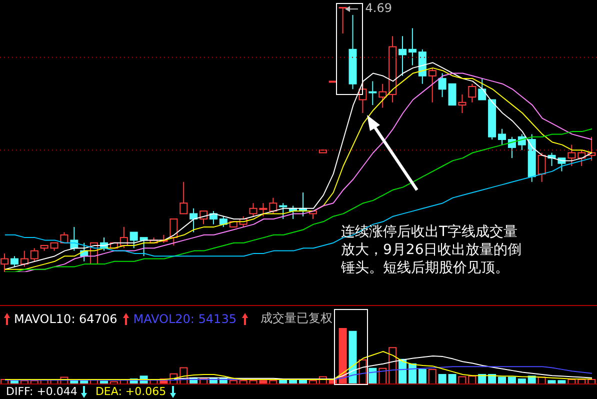 This screenshot has height=399, width=597. I want to click on text: 成交量已复权, so click(296, 318).